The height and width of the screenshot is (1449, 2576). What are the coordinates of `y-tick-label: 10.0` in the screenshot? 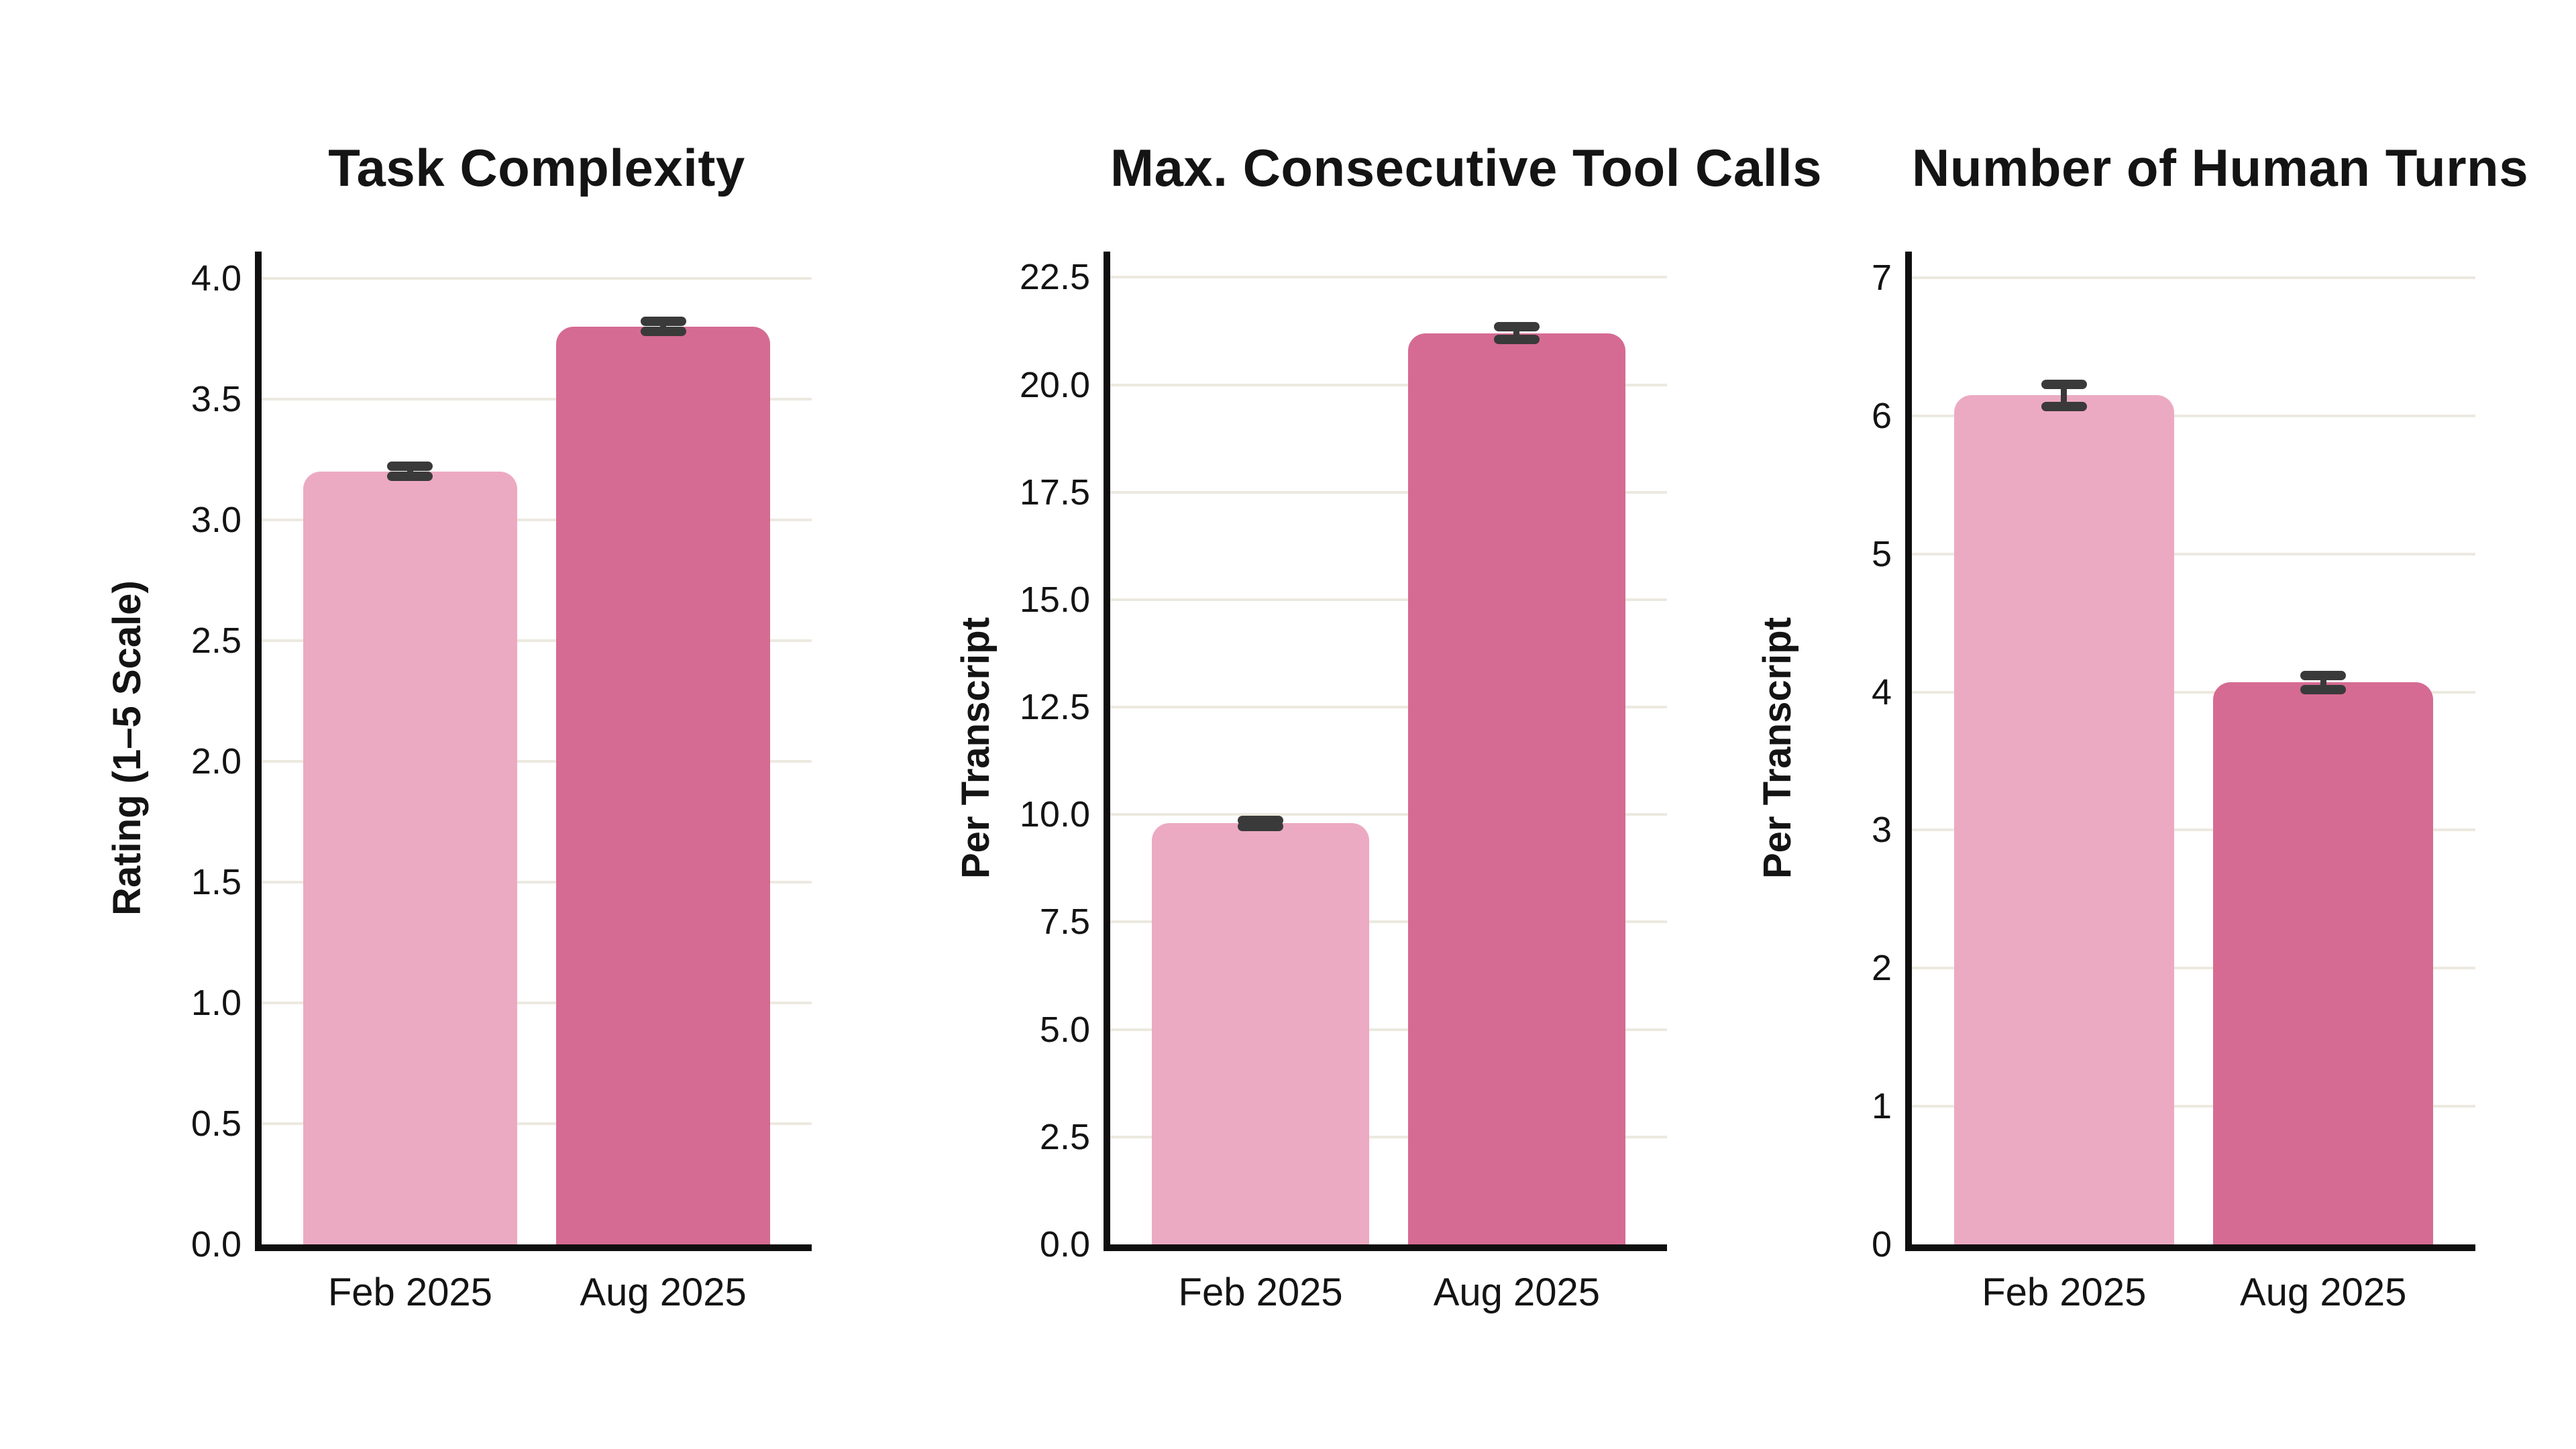 It's located at (1054, 814).